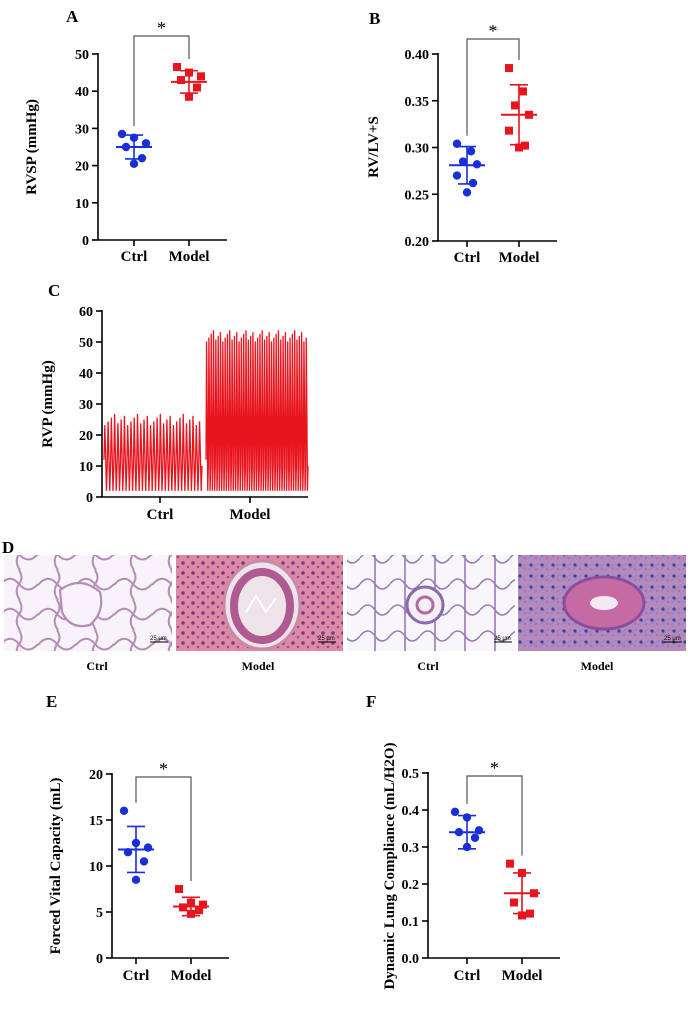  What do you see at coordinates (461, 143) in the screenshot?
I see `chart-b-rv-lv-s: 0.20 0.25 0.30 0.35 0.40 Ctrl Model RV/LV+S *` at bounding box center [461, 143].